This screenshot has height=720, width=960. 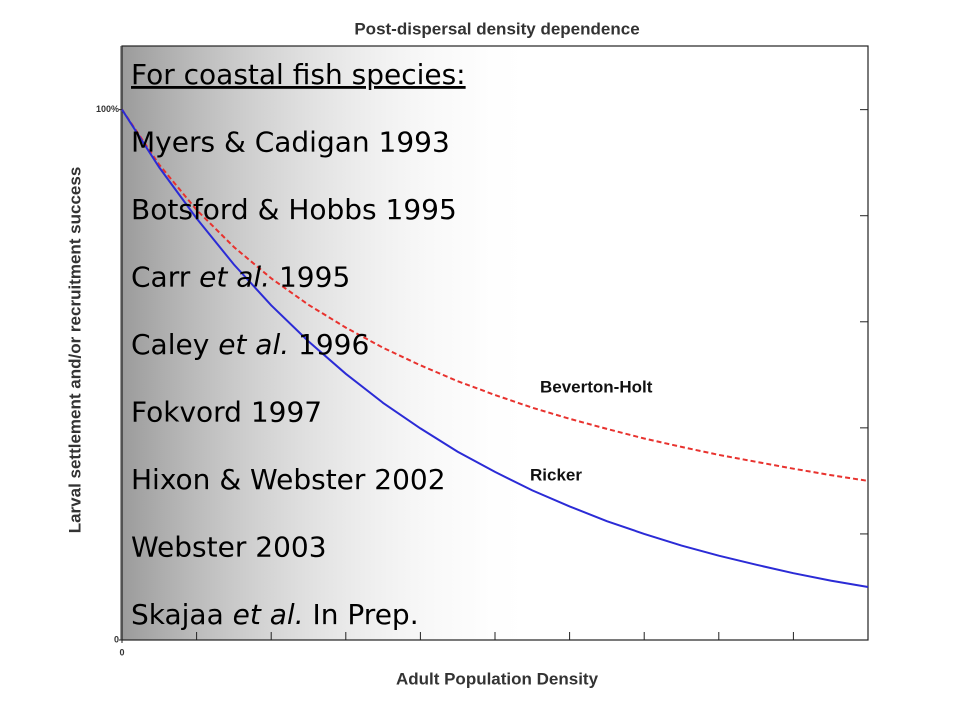 I want to click on reference-part: Botsford & Hobbs 1995, so click(x=294, y=209).